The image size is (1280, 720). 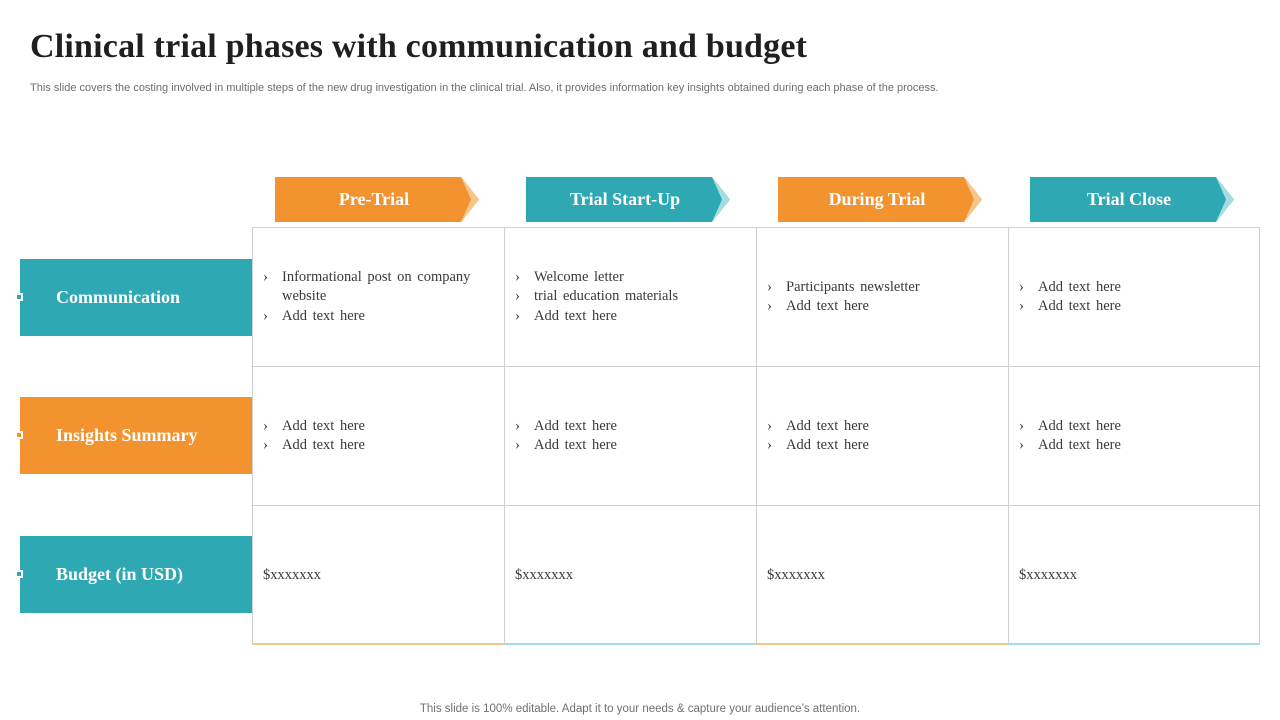 What do you see at coordinates (118, 297) in the screenshot?
I see `row-label-text: Communication` at bounding box center [118, 297].